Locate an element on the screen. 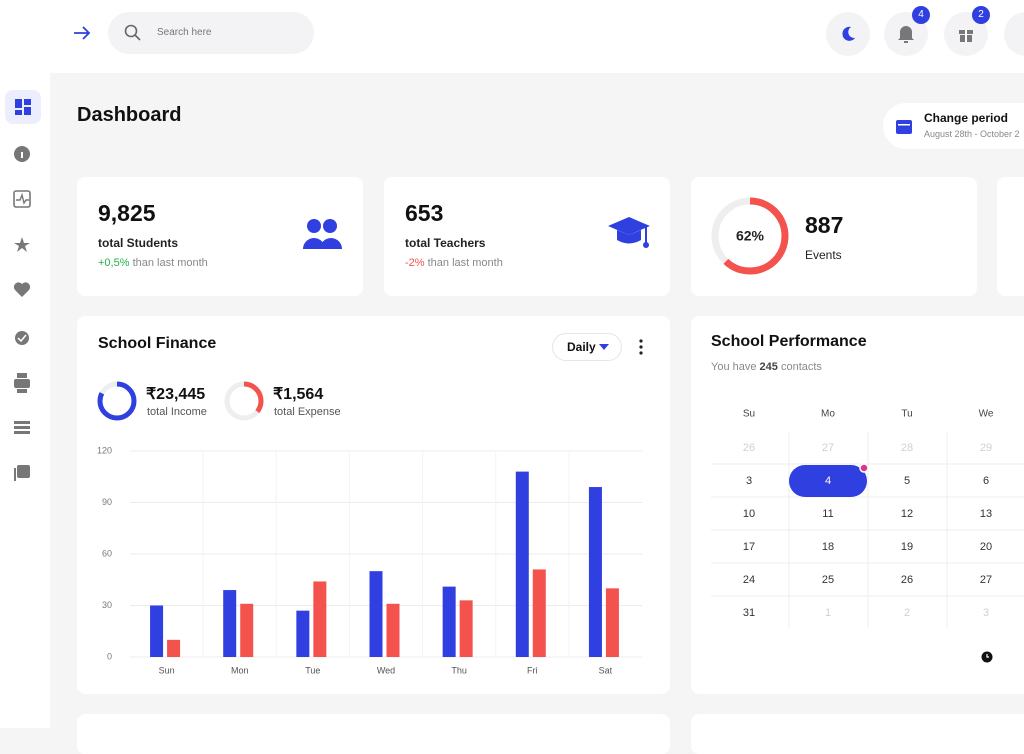 The height and width of the screenshot is (754, 1024). sidebar is located at coordinates (25, 400).